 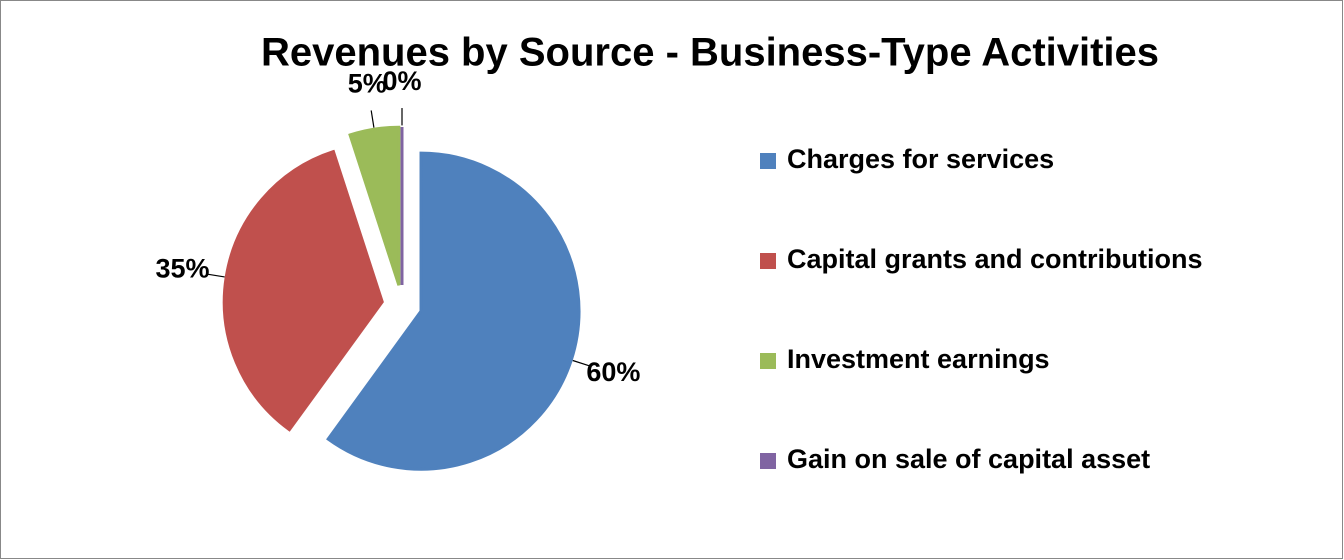 I want to click on legend-label: Charges for services, so click(x=920, y=159).